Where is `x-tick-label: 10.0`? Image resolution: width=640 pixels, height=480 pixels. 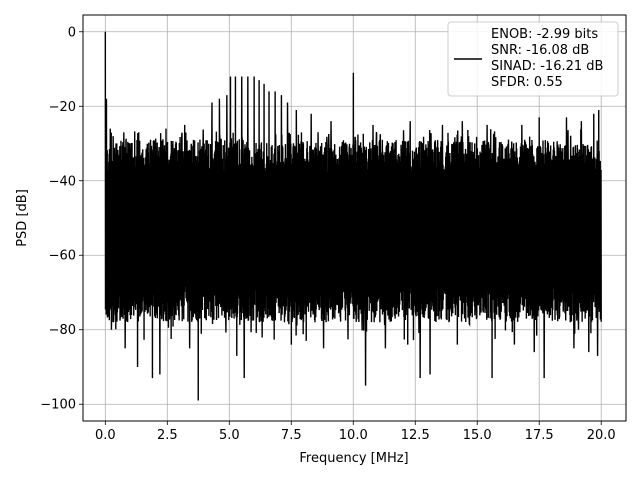
x-tick-label: 10.0 is located at coordinates (353, 435).